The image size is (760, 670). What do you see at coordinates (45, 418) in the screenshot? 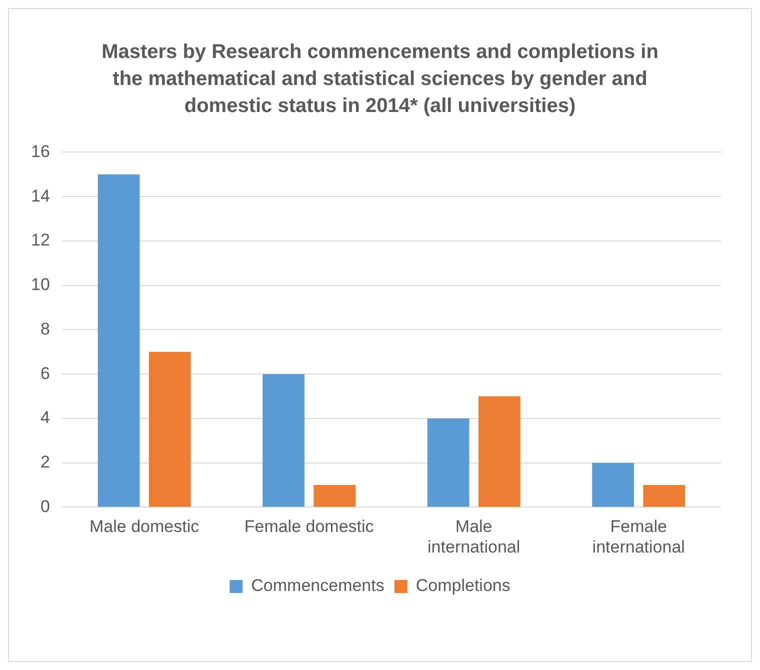
I see `y-tick-label: 4` at bounding box center [45, 418].